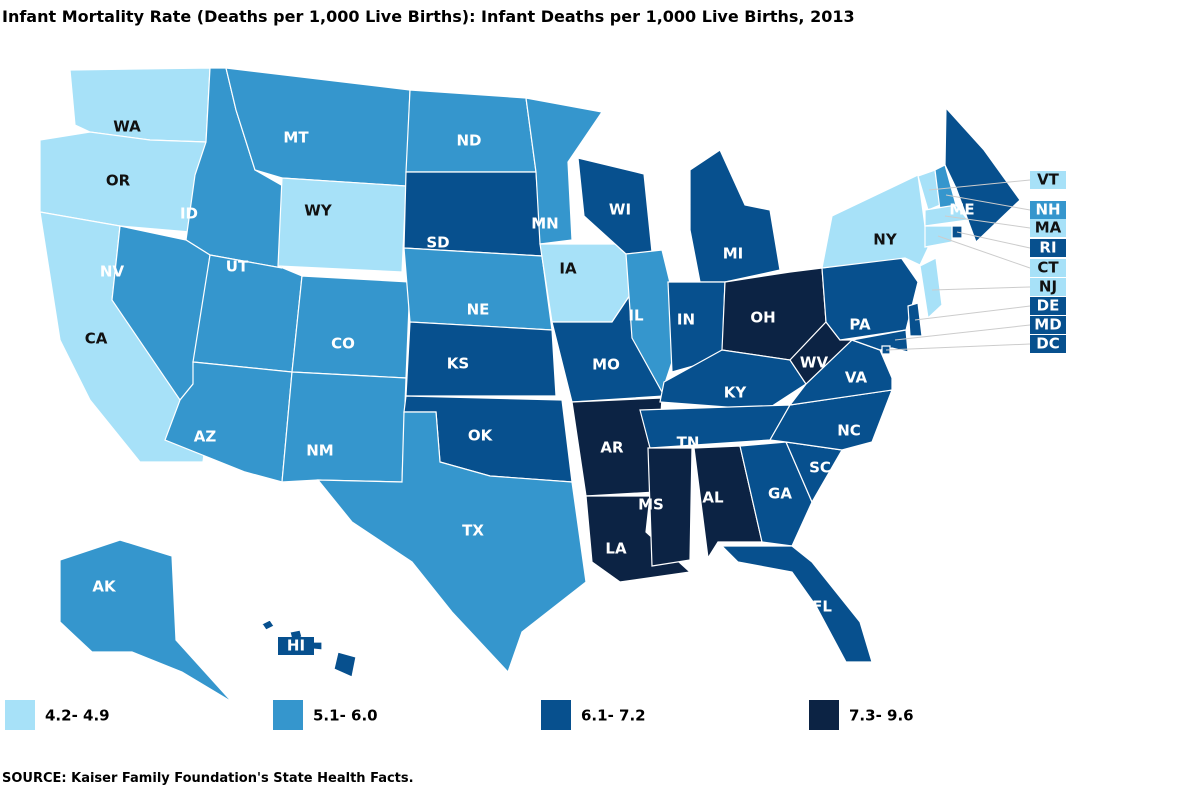 The height and width of the screenshot is (804, 1200). What do you see at coordinates (345, 716) in the screenshot?
I see `legend-label: 5.1- 6.0` at bounding box center [345, 716].